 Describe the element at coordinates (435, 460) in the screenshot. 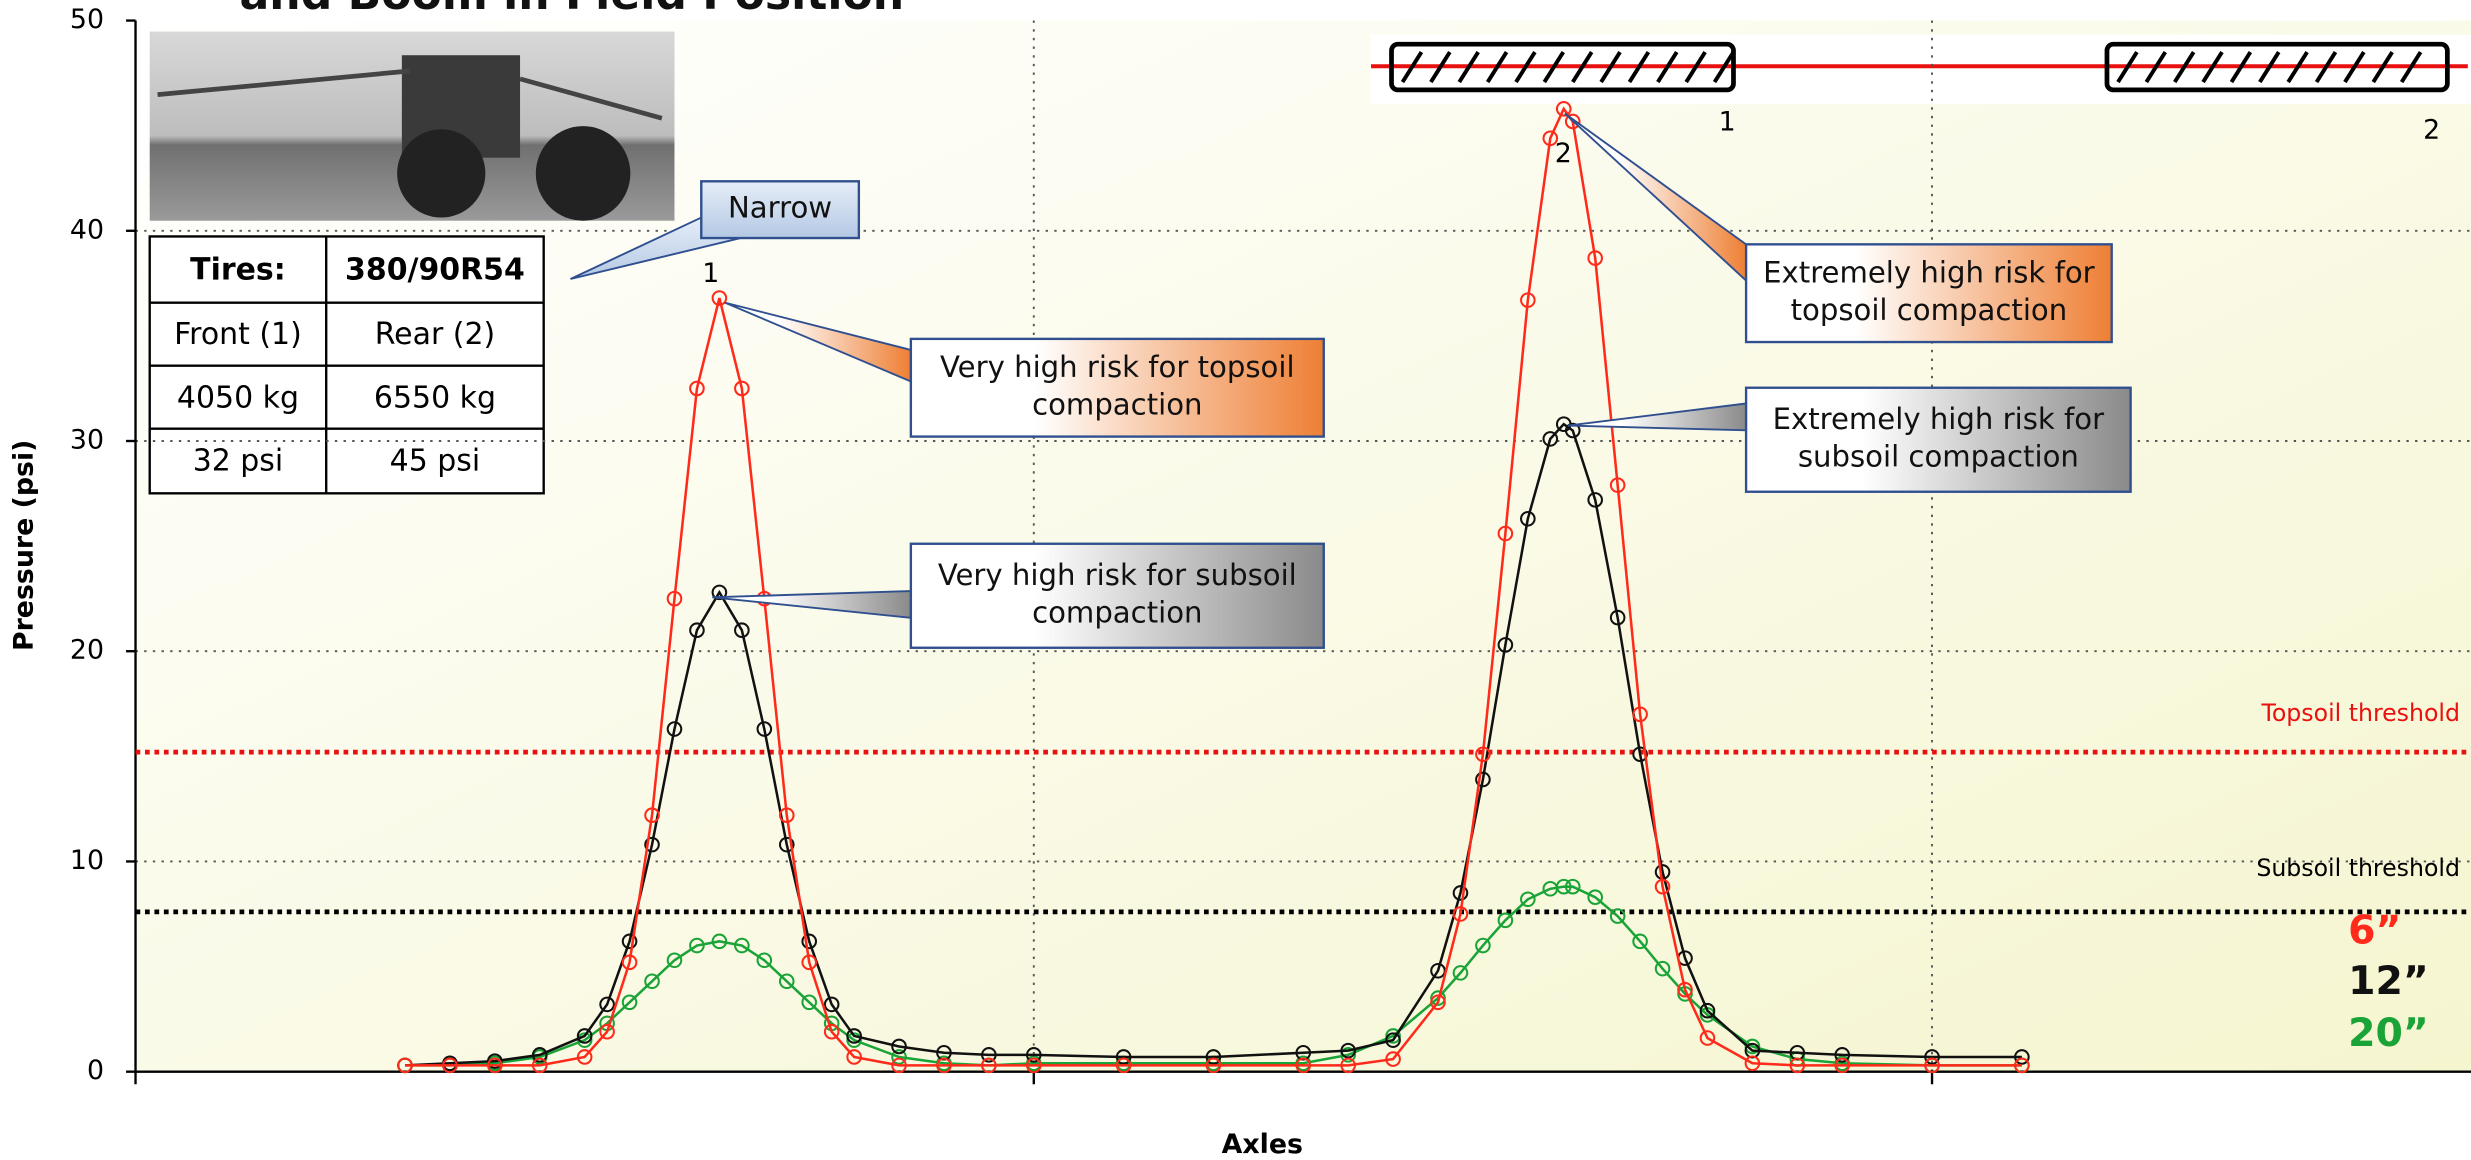

I see `table-cell: 45 psi` at that location.